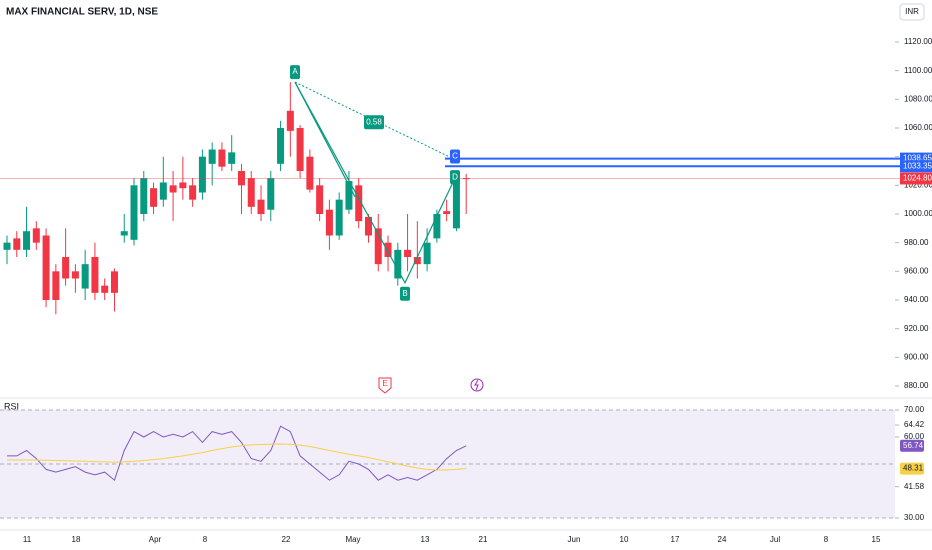  What do you see at coordinates (918, 70) in the screenshot?
I see `y-tick-label: 1100.00` at bounding box center [918, 70].